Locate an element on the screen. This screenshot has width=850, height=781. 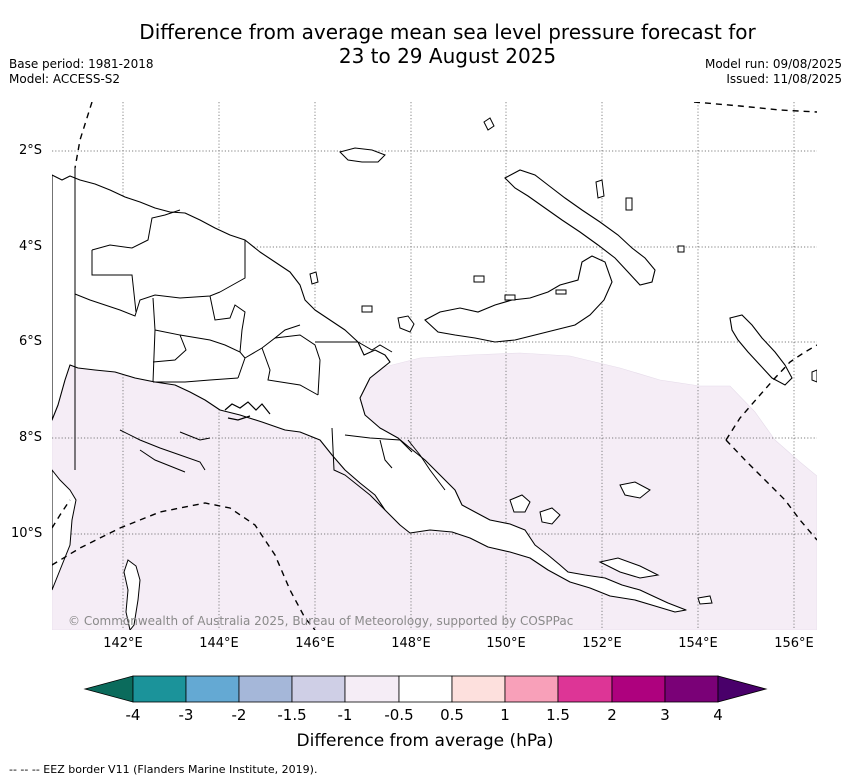
colorbar-bin-1.5-2 is located at coordinates (585, 689).